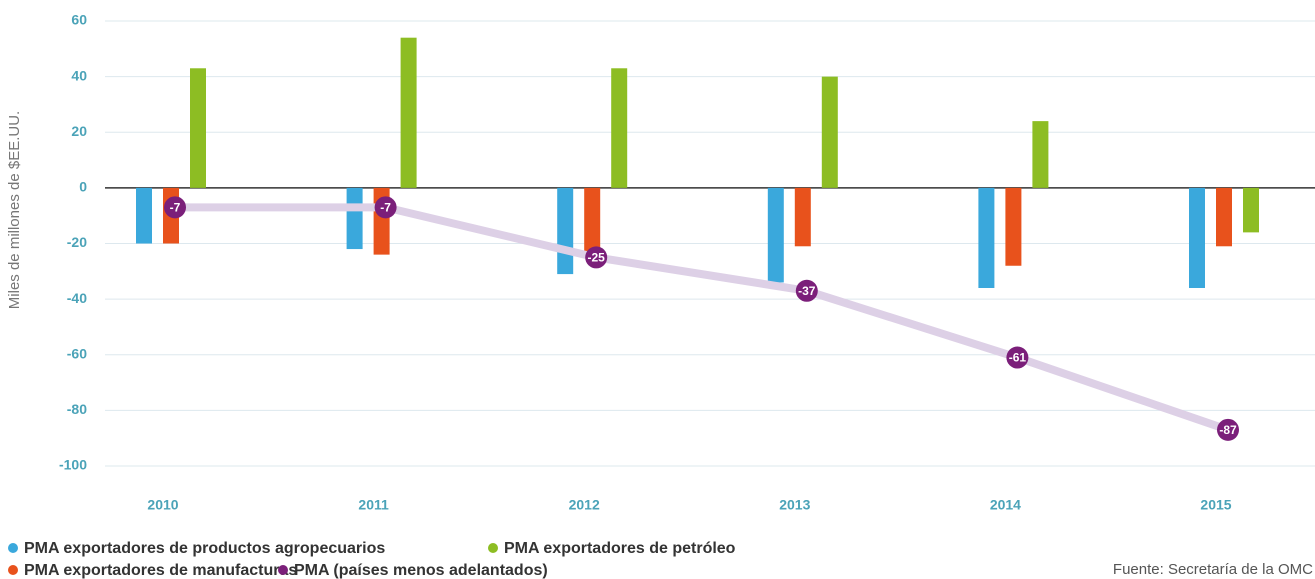  What do you see at coordinates (83, 187) in the screenshot?
I see `y-tick-label: 0` at bounding box center [83, 187].